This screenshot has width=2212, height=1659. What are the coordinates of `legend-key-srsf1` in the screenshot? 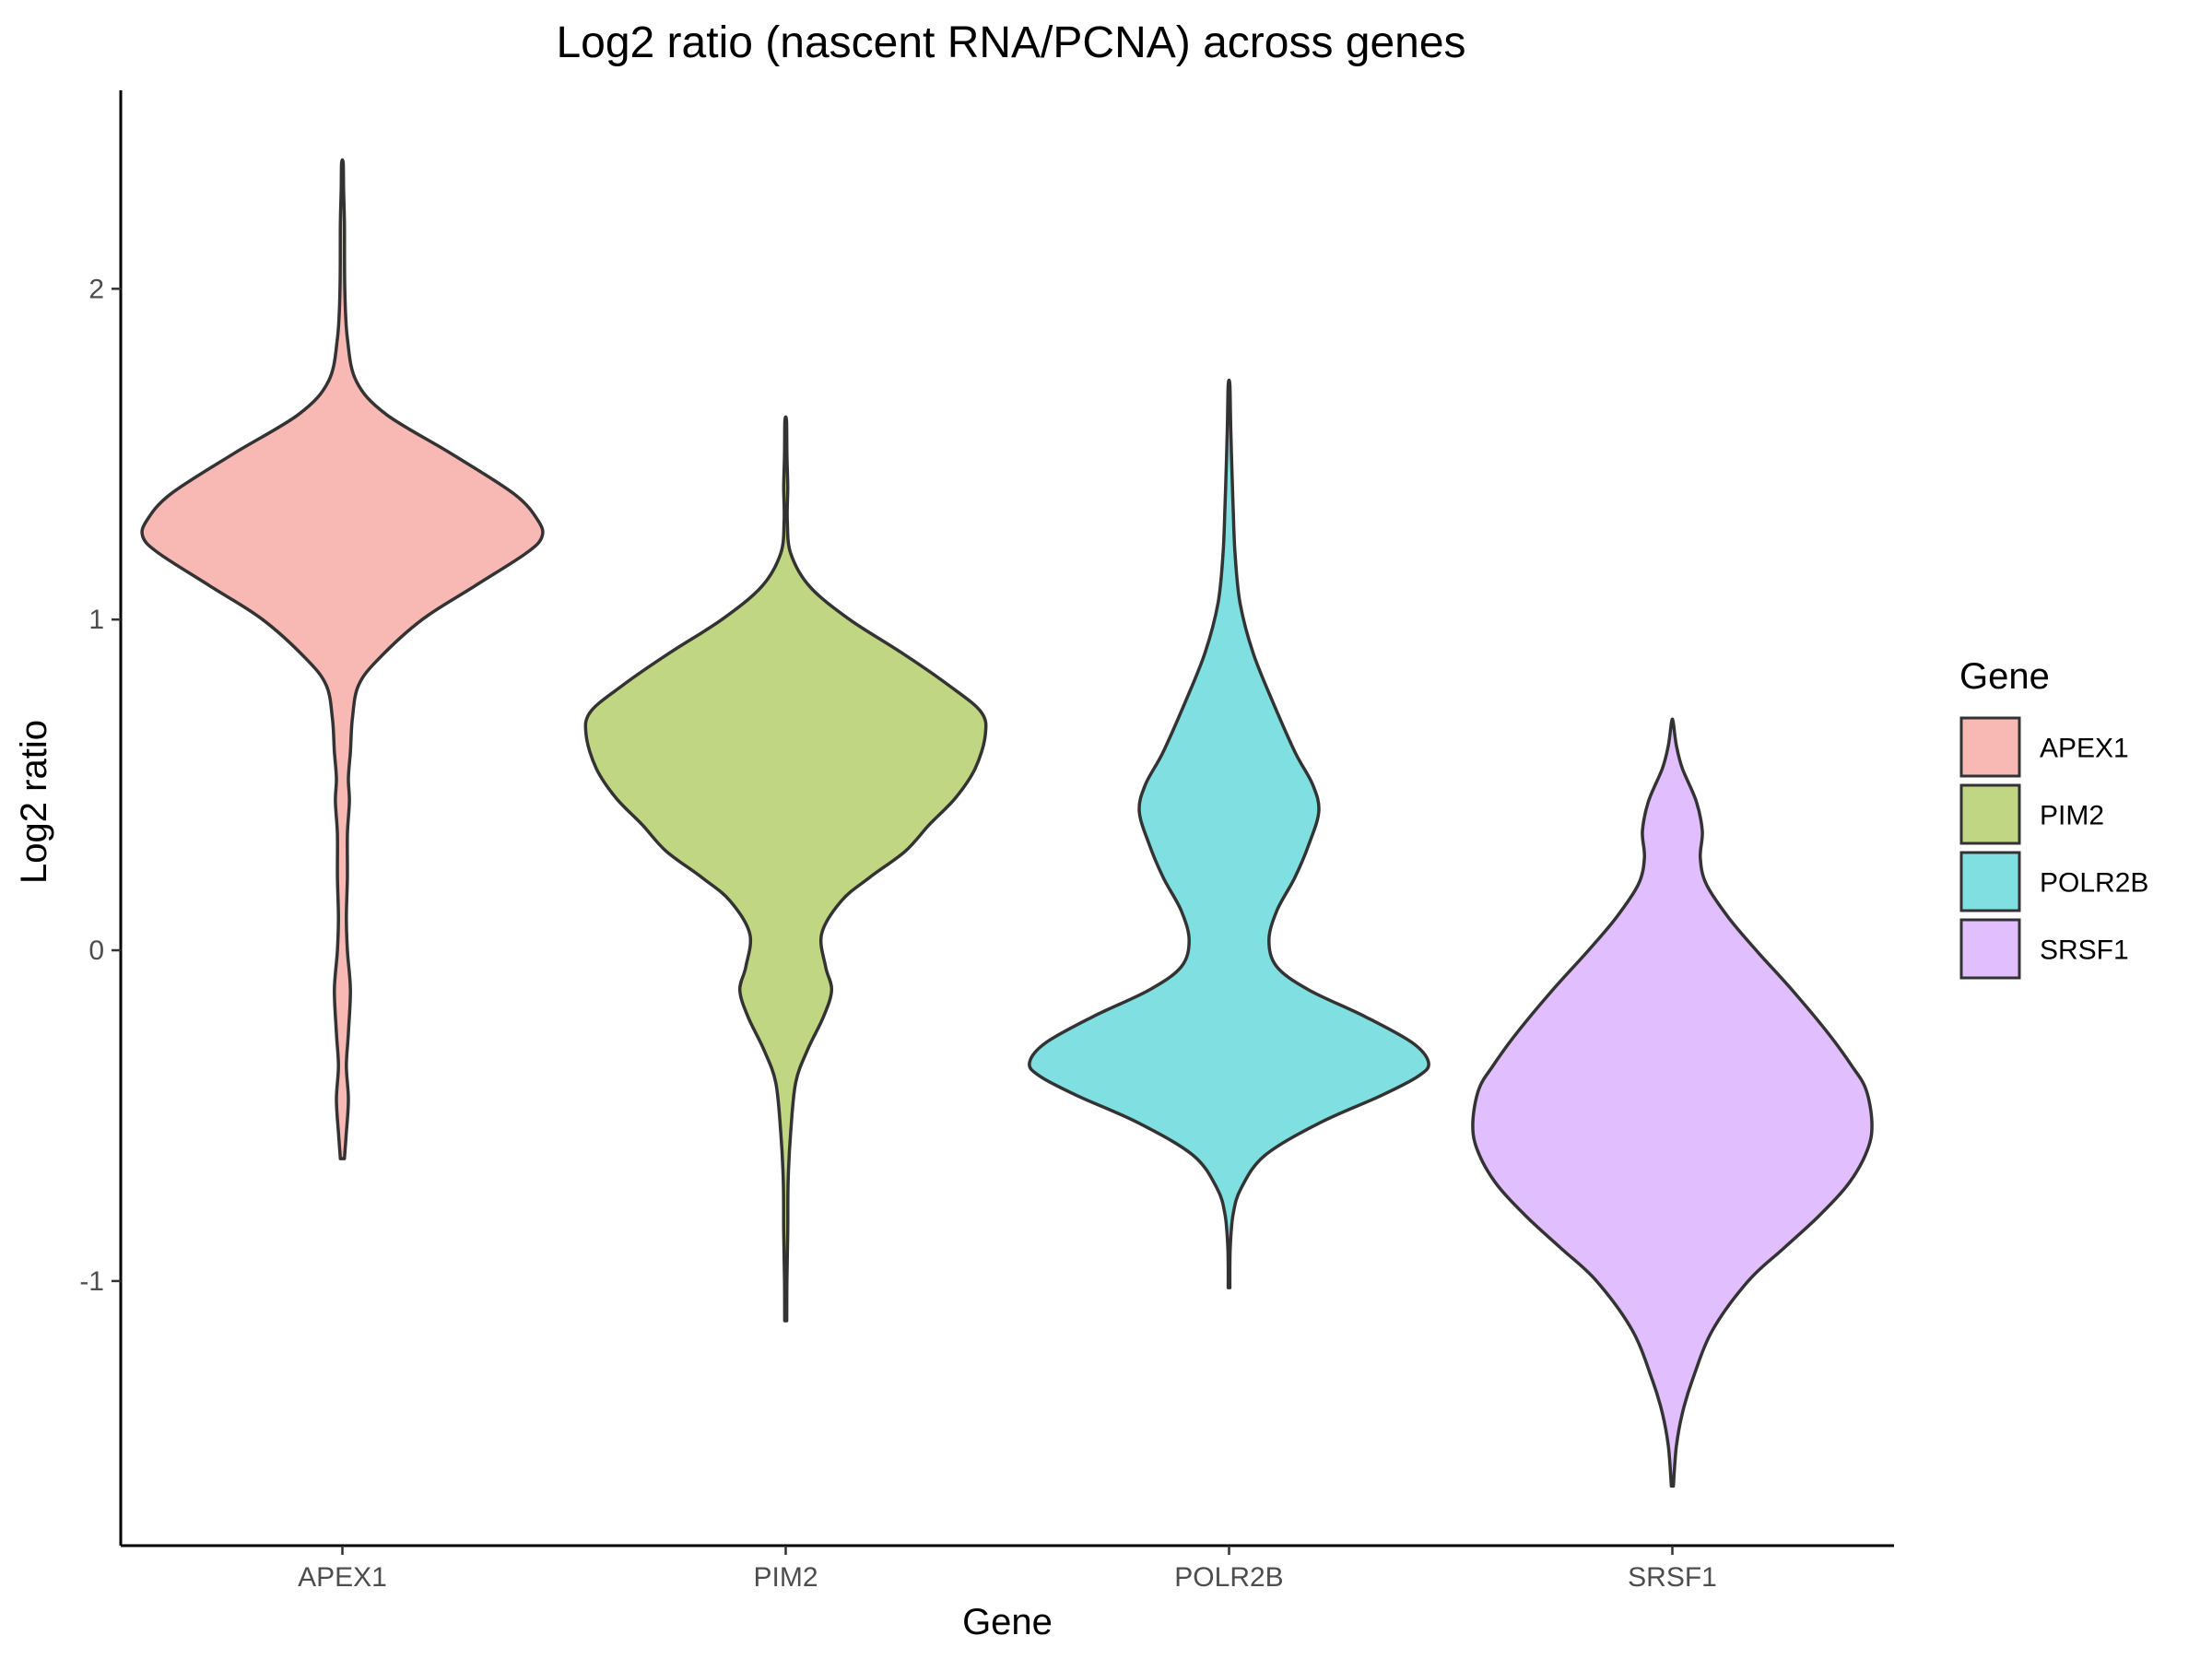 It's located at (1990, 949).